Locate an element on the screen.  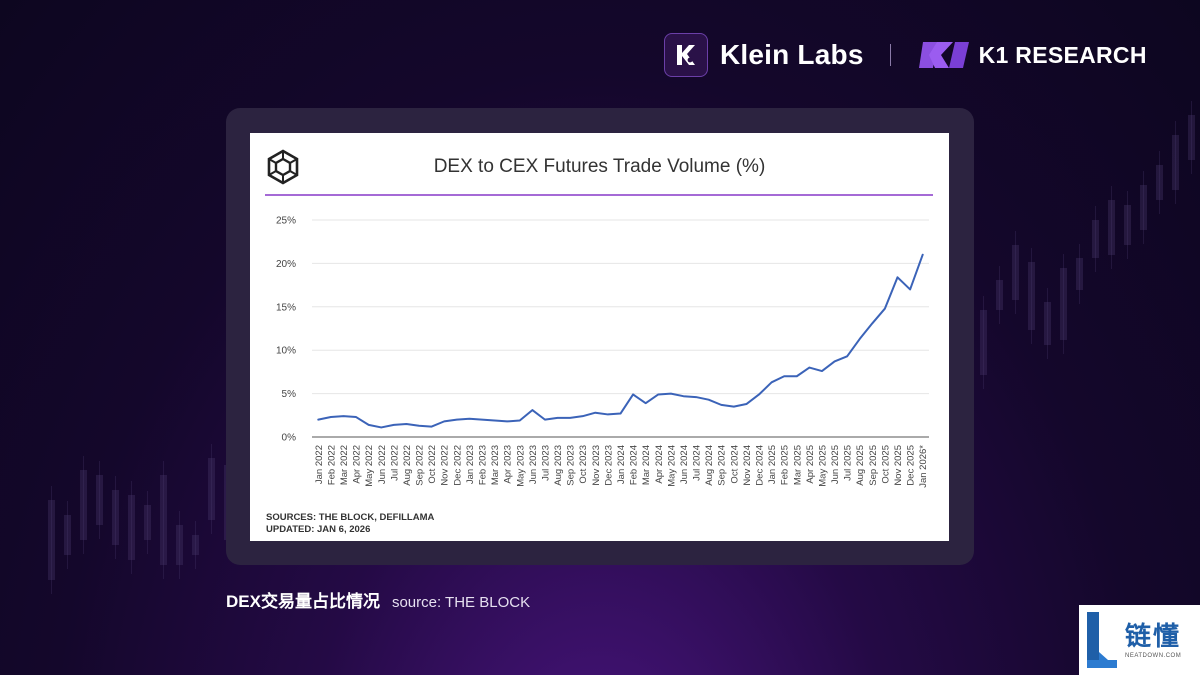
x-tick-label: Mar 2024 is located at coordinates (646, 465).